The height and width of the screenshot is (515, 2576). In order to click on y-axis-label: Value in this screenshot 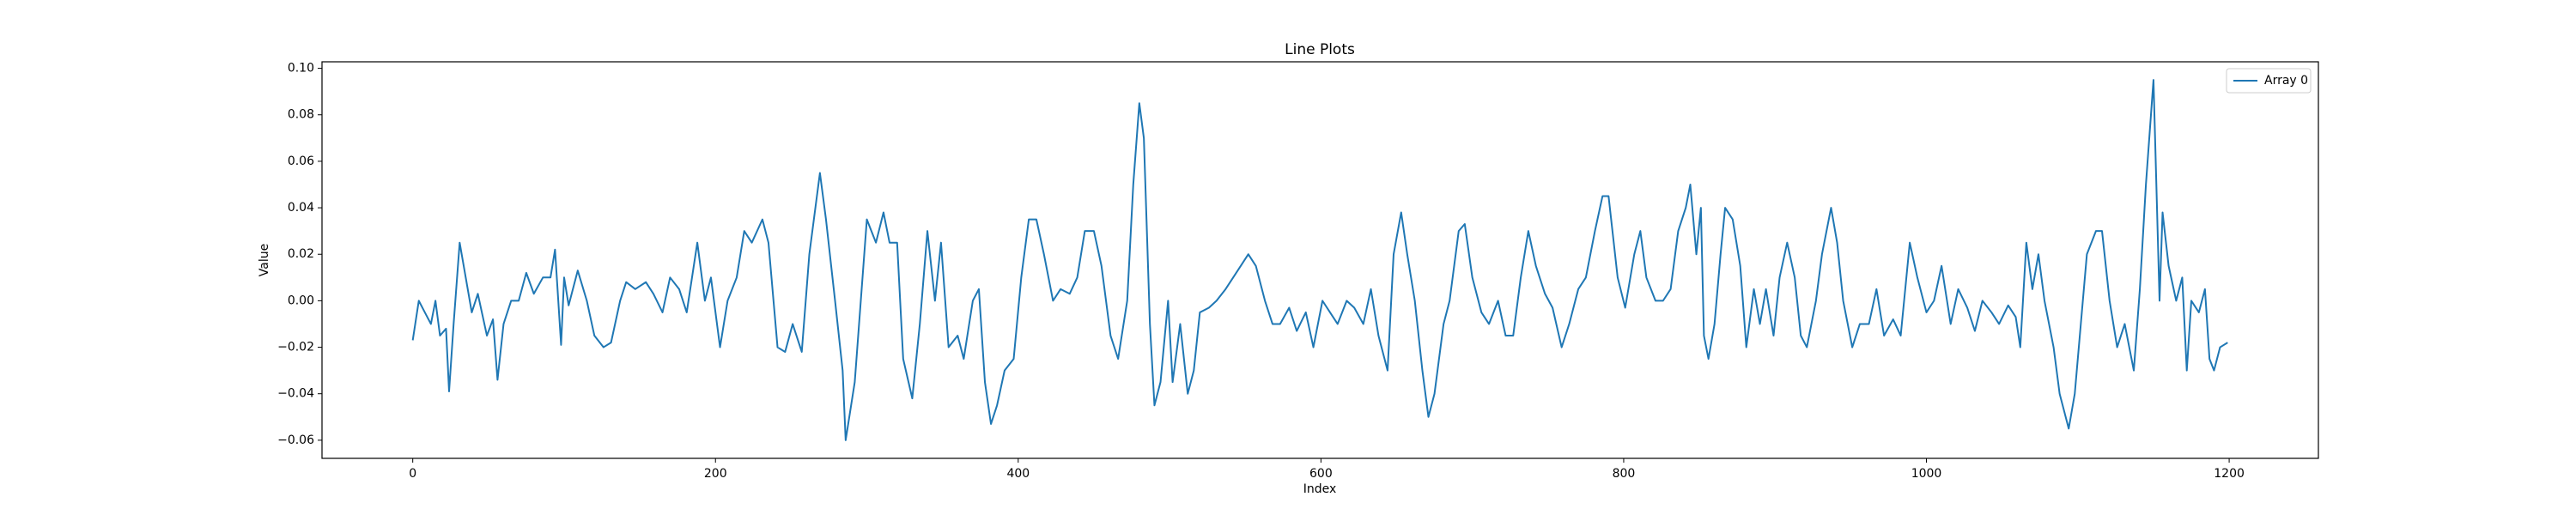, I will do `click(264, 260)`.